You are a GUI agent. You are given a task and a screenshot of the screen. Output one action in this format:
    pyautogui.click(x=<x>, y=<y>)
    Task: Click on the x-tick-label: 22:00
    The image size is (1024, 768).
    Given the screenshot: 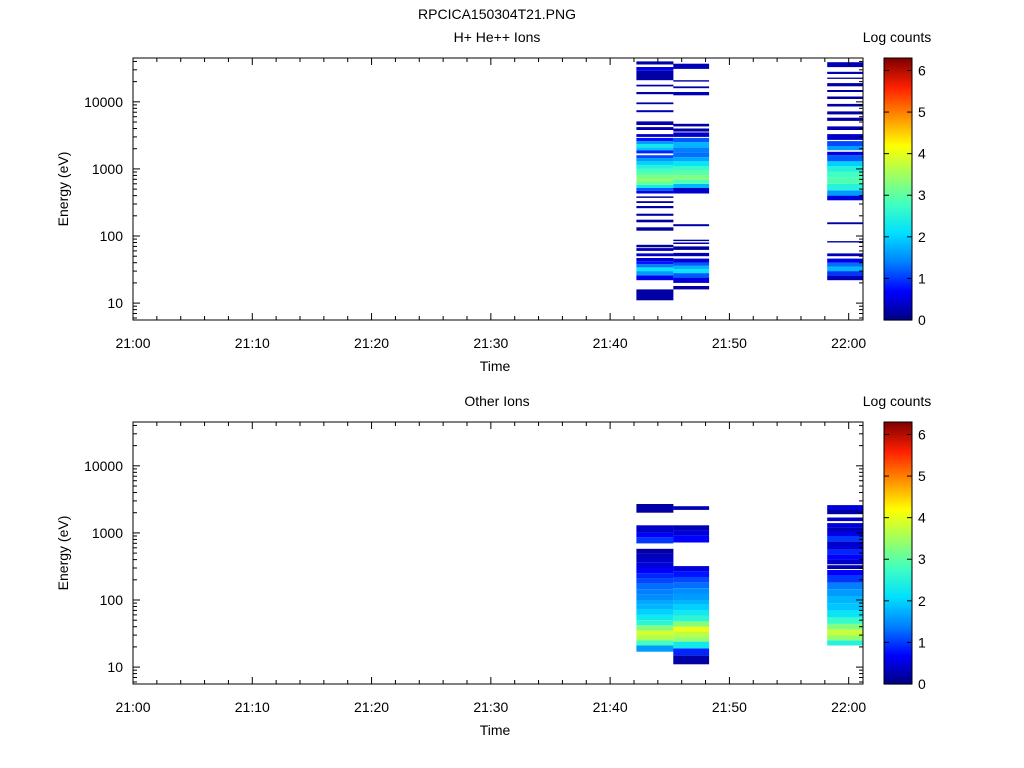 What is the action you would take?
    pyautogui.click(x=848, y=707)
    